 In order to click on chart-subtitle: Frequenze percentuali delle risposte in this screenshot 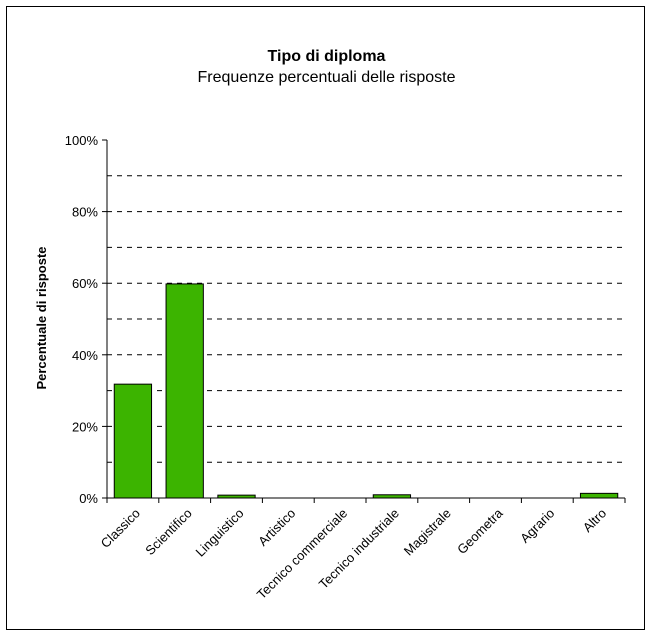, I will do `click(326, 77)`.